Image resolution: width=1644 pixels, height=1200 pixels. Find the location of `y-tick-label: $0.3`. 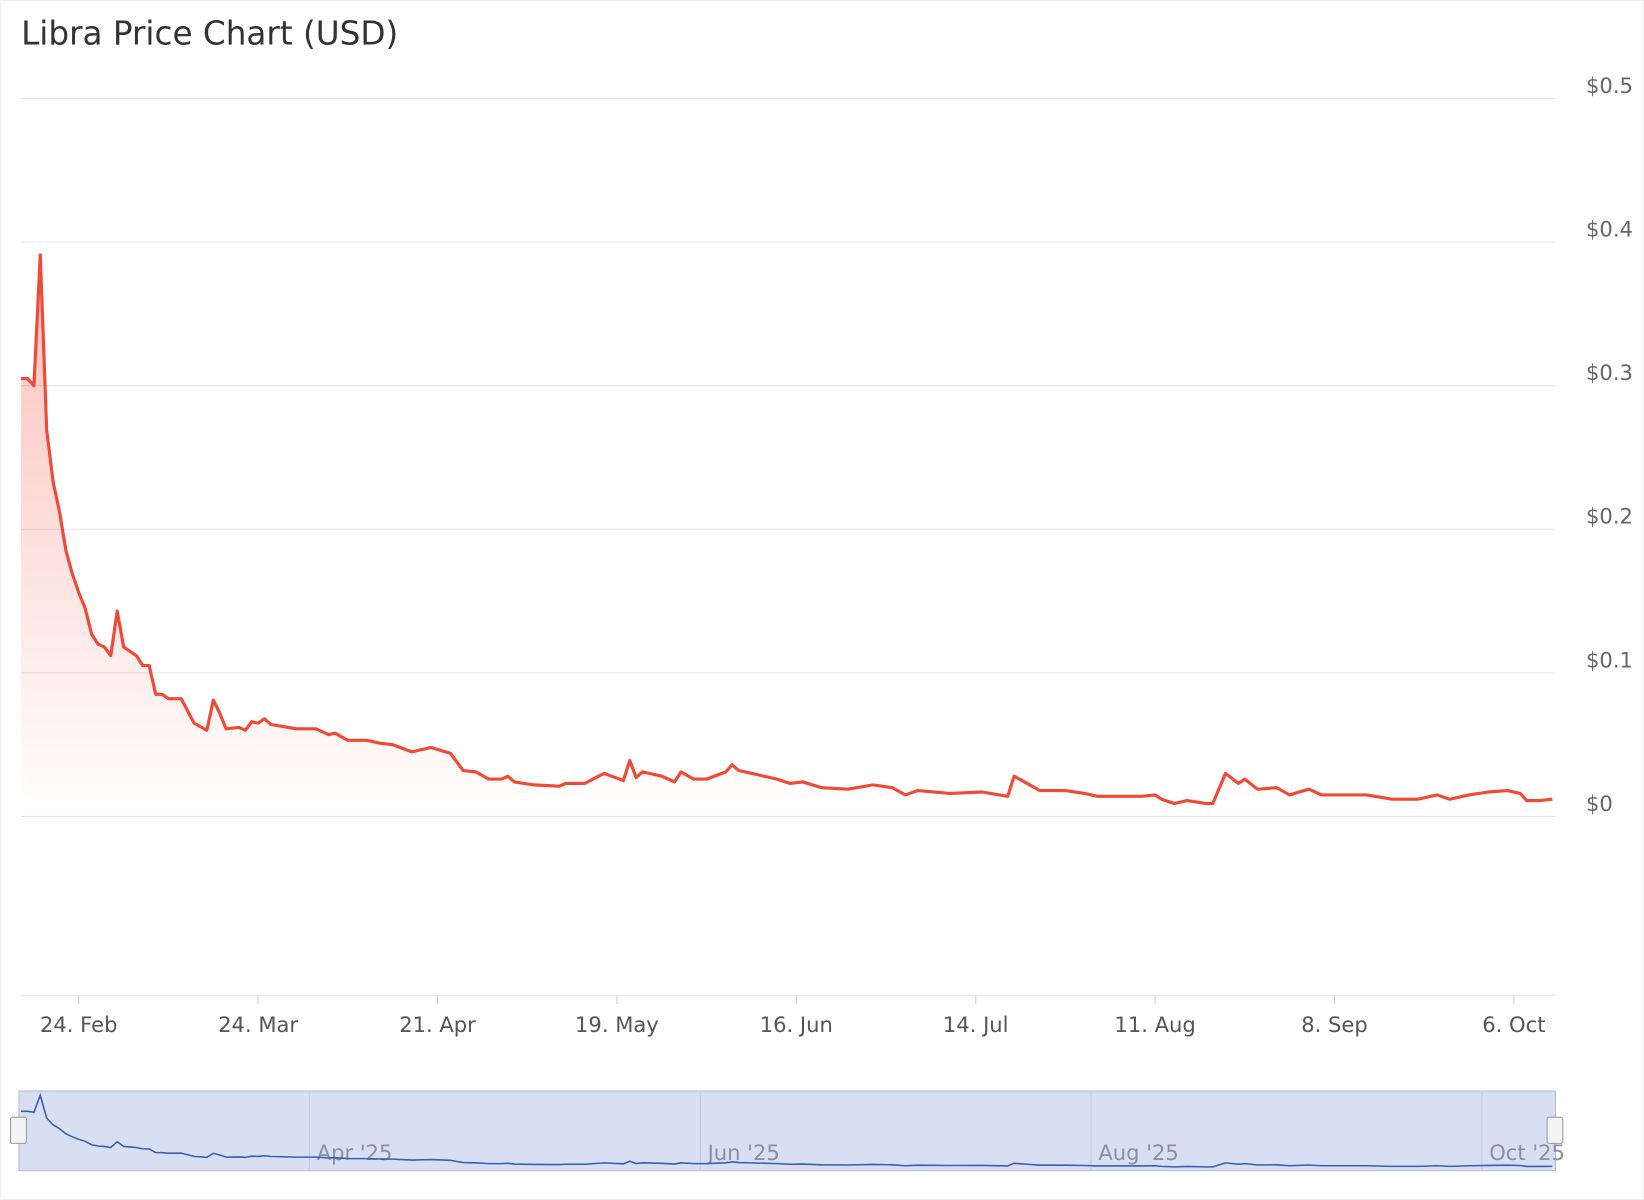

y-tick-label: $0.3 is located at coordinates (1609, 372).